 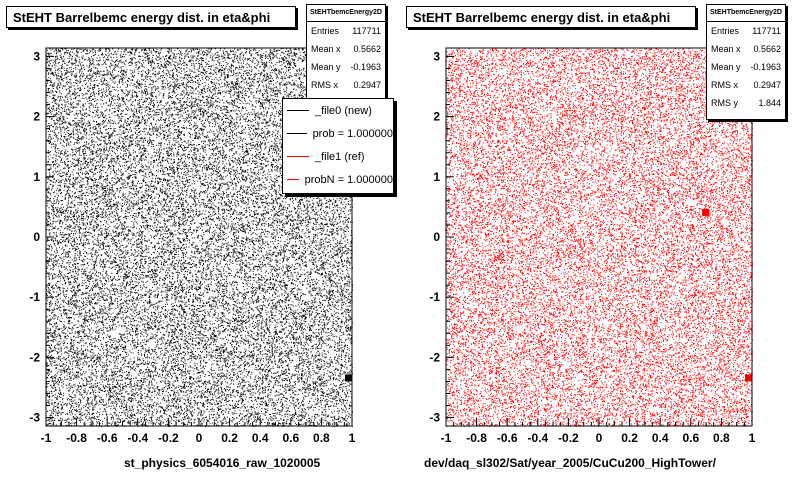 What do you see at coordinates (338, 110) in the screenshot?
I see `legend-entry: _file0 (new)` at bounding box center [338, 110].